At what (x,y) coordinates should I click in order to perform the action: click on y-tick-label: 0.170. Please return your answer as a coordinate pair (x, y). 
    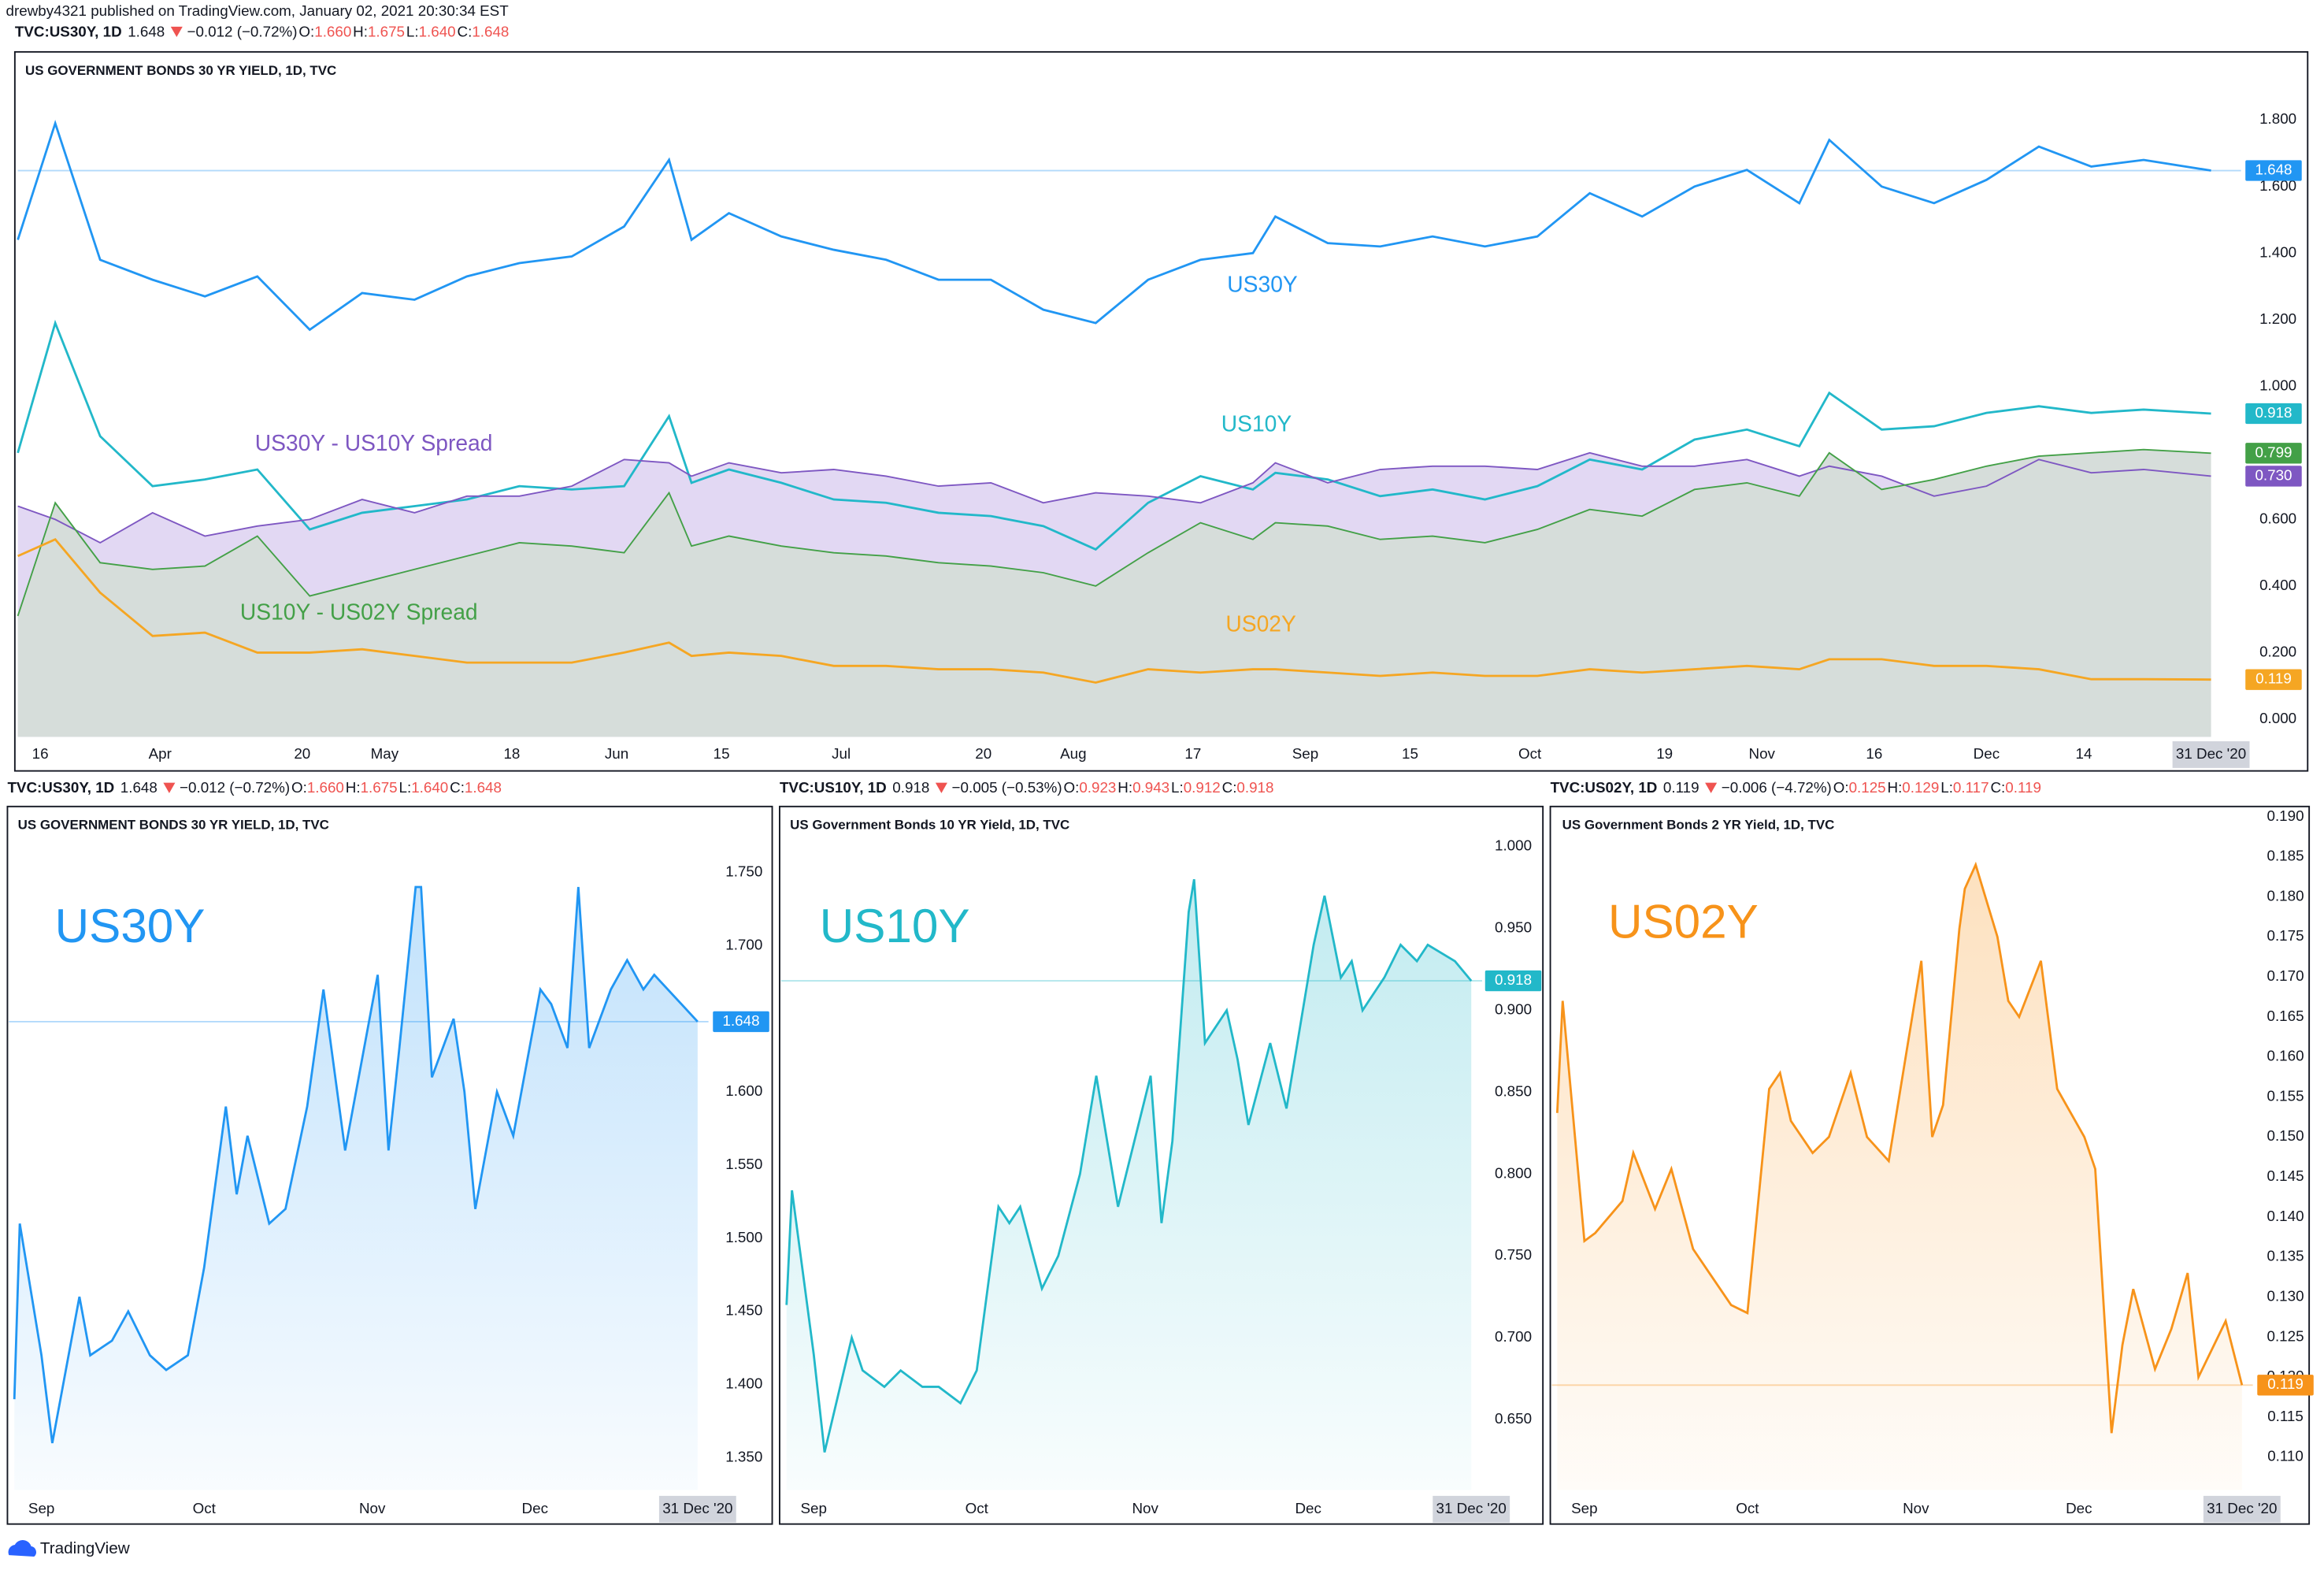
    Looking at the image, I should click on (2285, 976).